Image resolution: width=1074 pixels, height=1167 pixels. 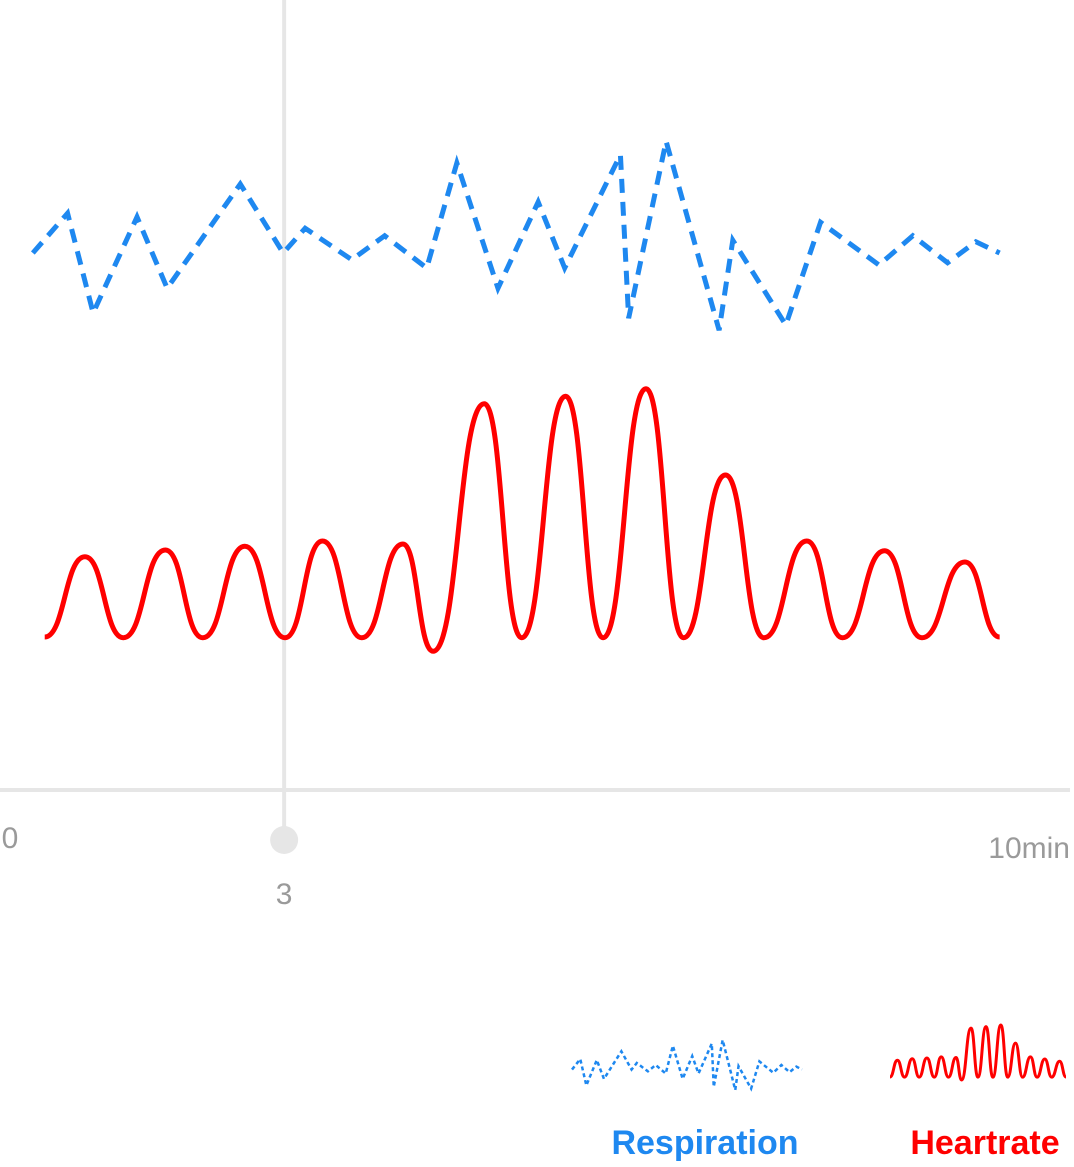 What do you see at coordinates (284, 894) in the screenshot?
I see `x-tick-label: 3` at bounding box center [284, 894].